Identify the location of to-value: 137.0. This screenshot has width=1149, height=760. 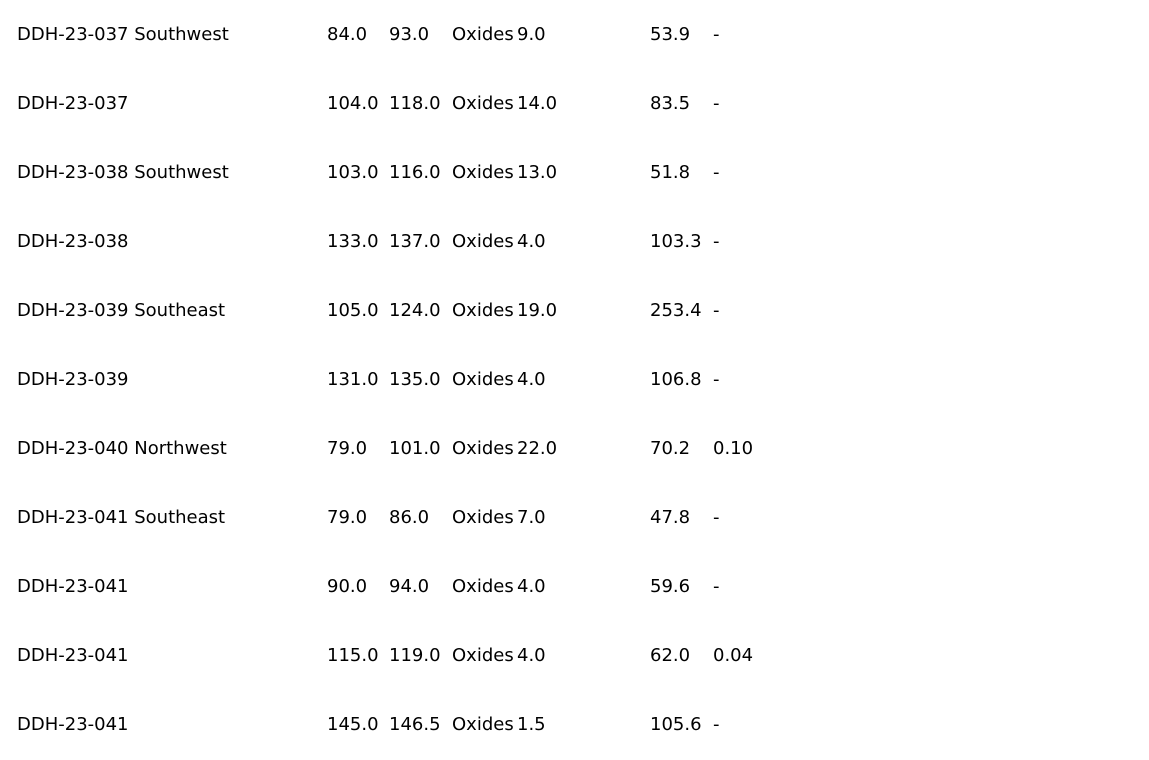
(415, 241).